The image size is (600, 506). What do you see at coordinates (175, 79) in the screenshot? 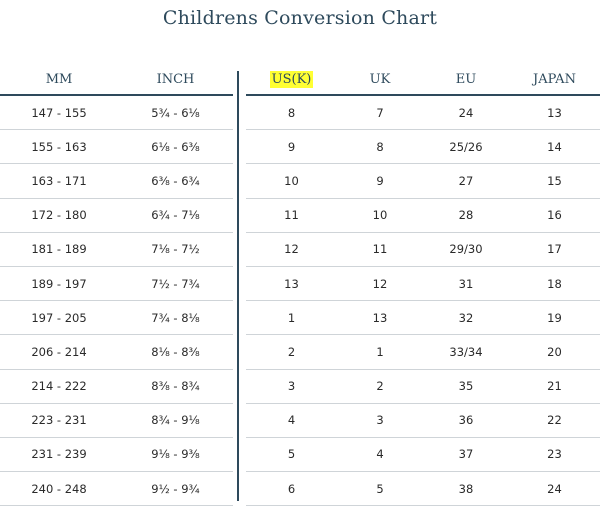
I see `header-inch: INCH` at bounding box center [175, 79].